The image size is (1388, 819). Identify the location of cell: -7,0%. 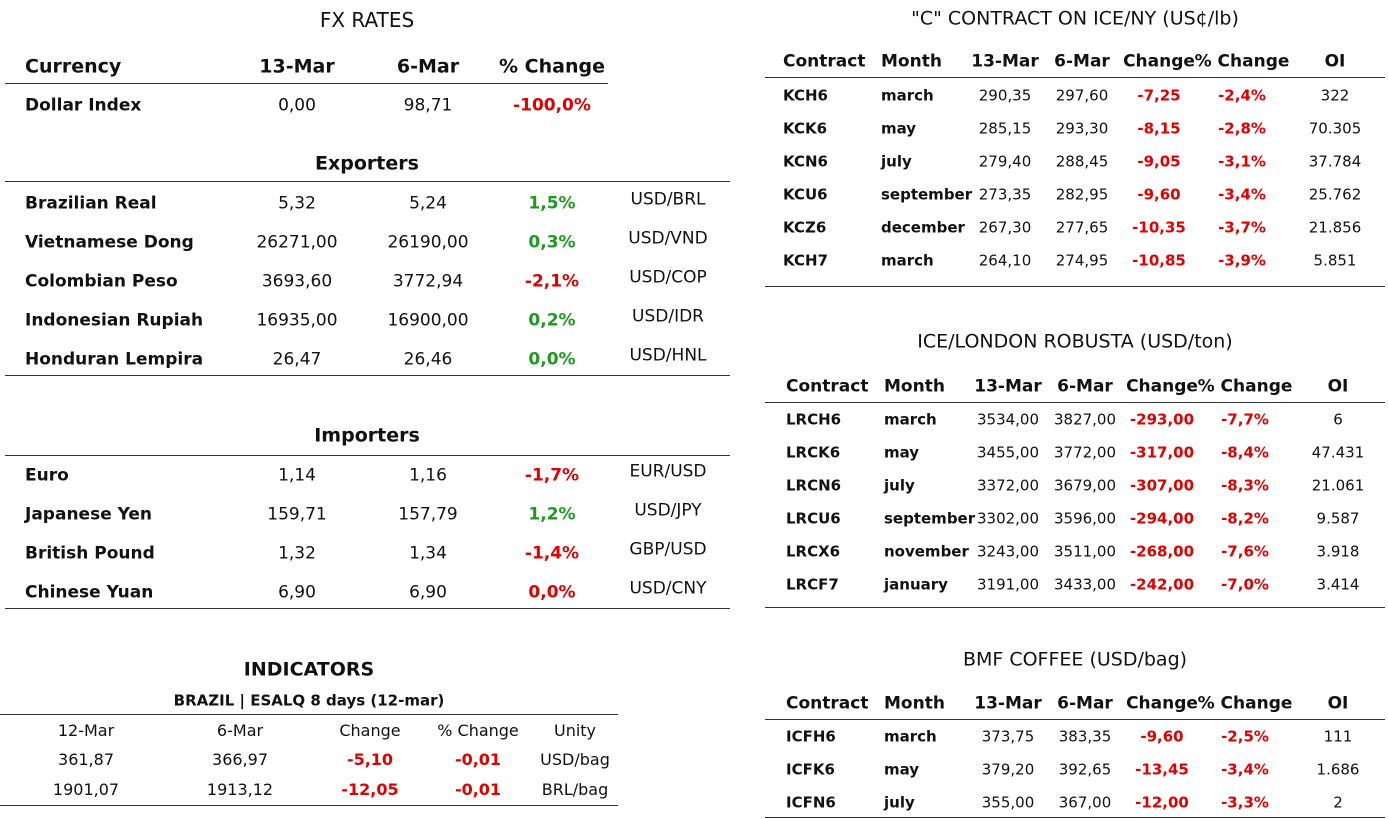
(1245, 584).